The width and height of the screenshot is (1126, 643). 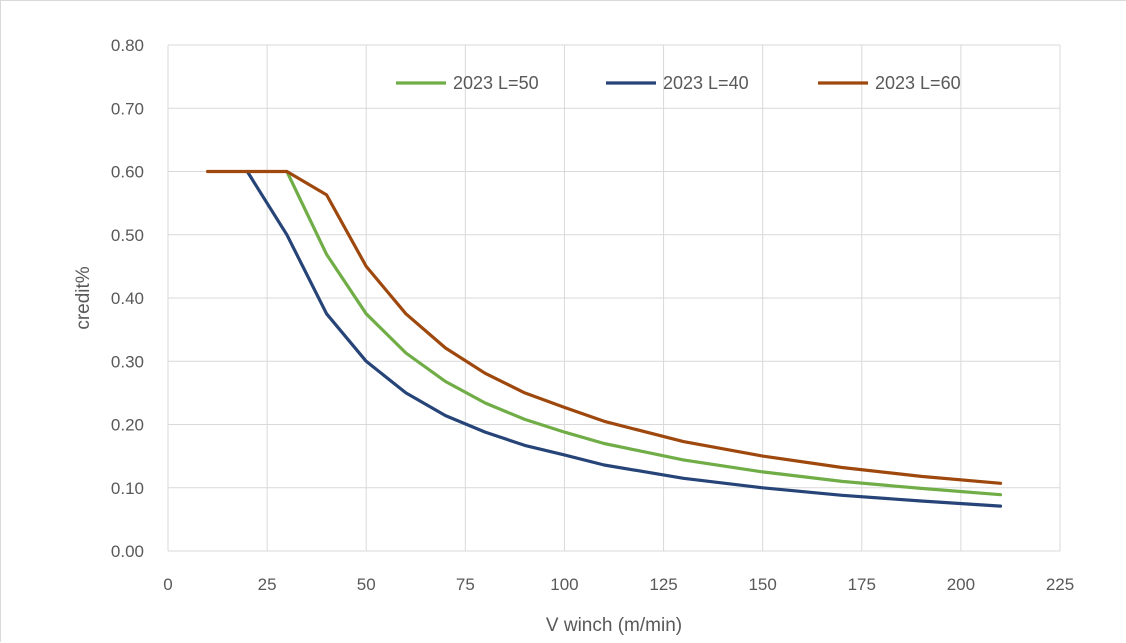 What do you see at coordinates (167, 584) in the screenshot?
I see `x-tick-label: 0` at bounding box center [167, 584].